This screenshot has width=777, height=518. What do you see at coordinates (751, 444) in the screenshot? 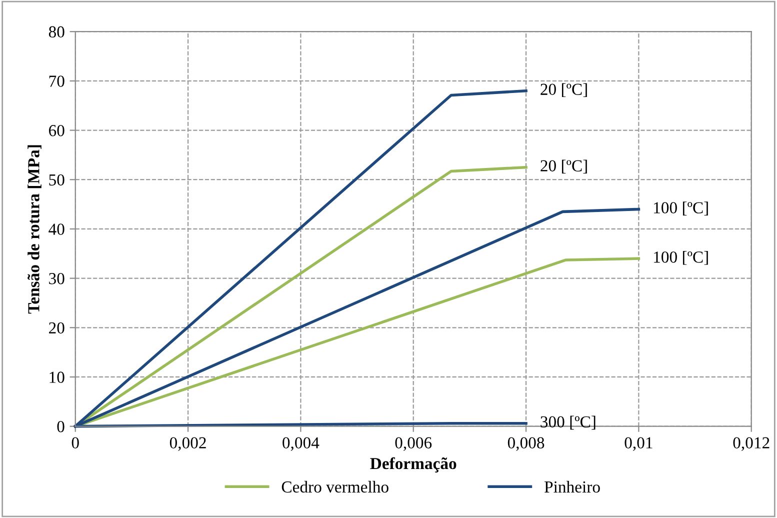
I see `x-tick-label: 0,012` at bounding box center [751, 444].